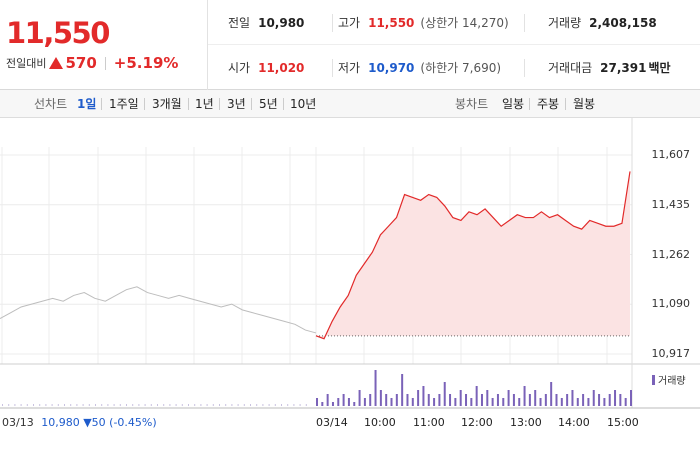 This screenshot has height=450, width=700. Describe the element at coordinates (461, 68) in the screenshot. I see `lower-limit: (하한가 7,690)` at that location.